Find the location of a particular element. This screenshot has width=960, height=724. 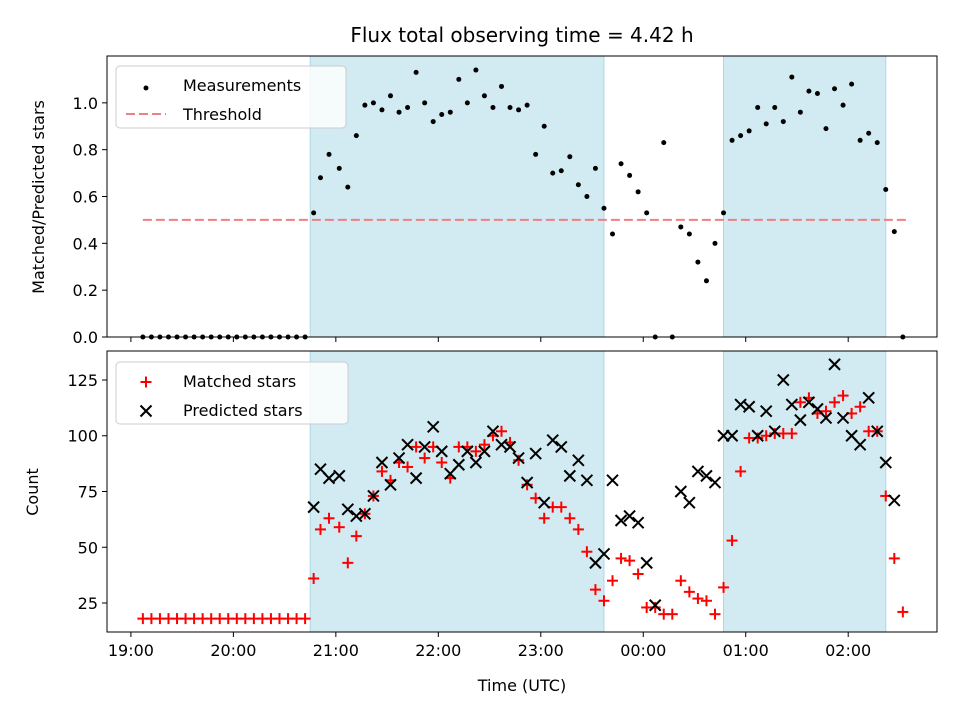

y-tick-label: 25 is located at coordinates (88, 603).